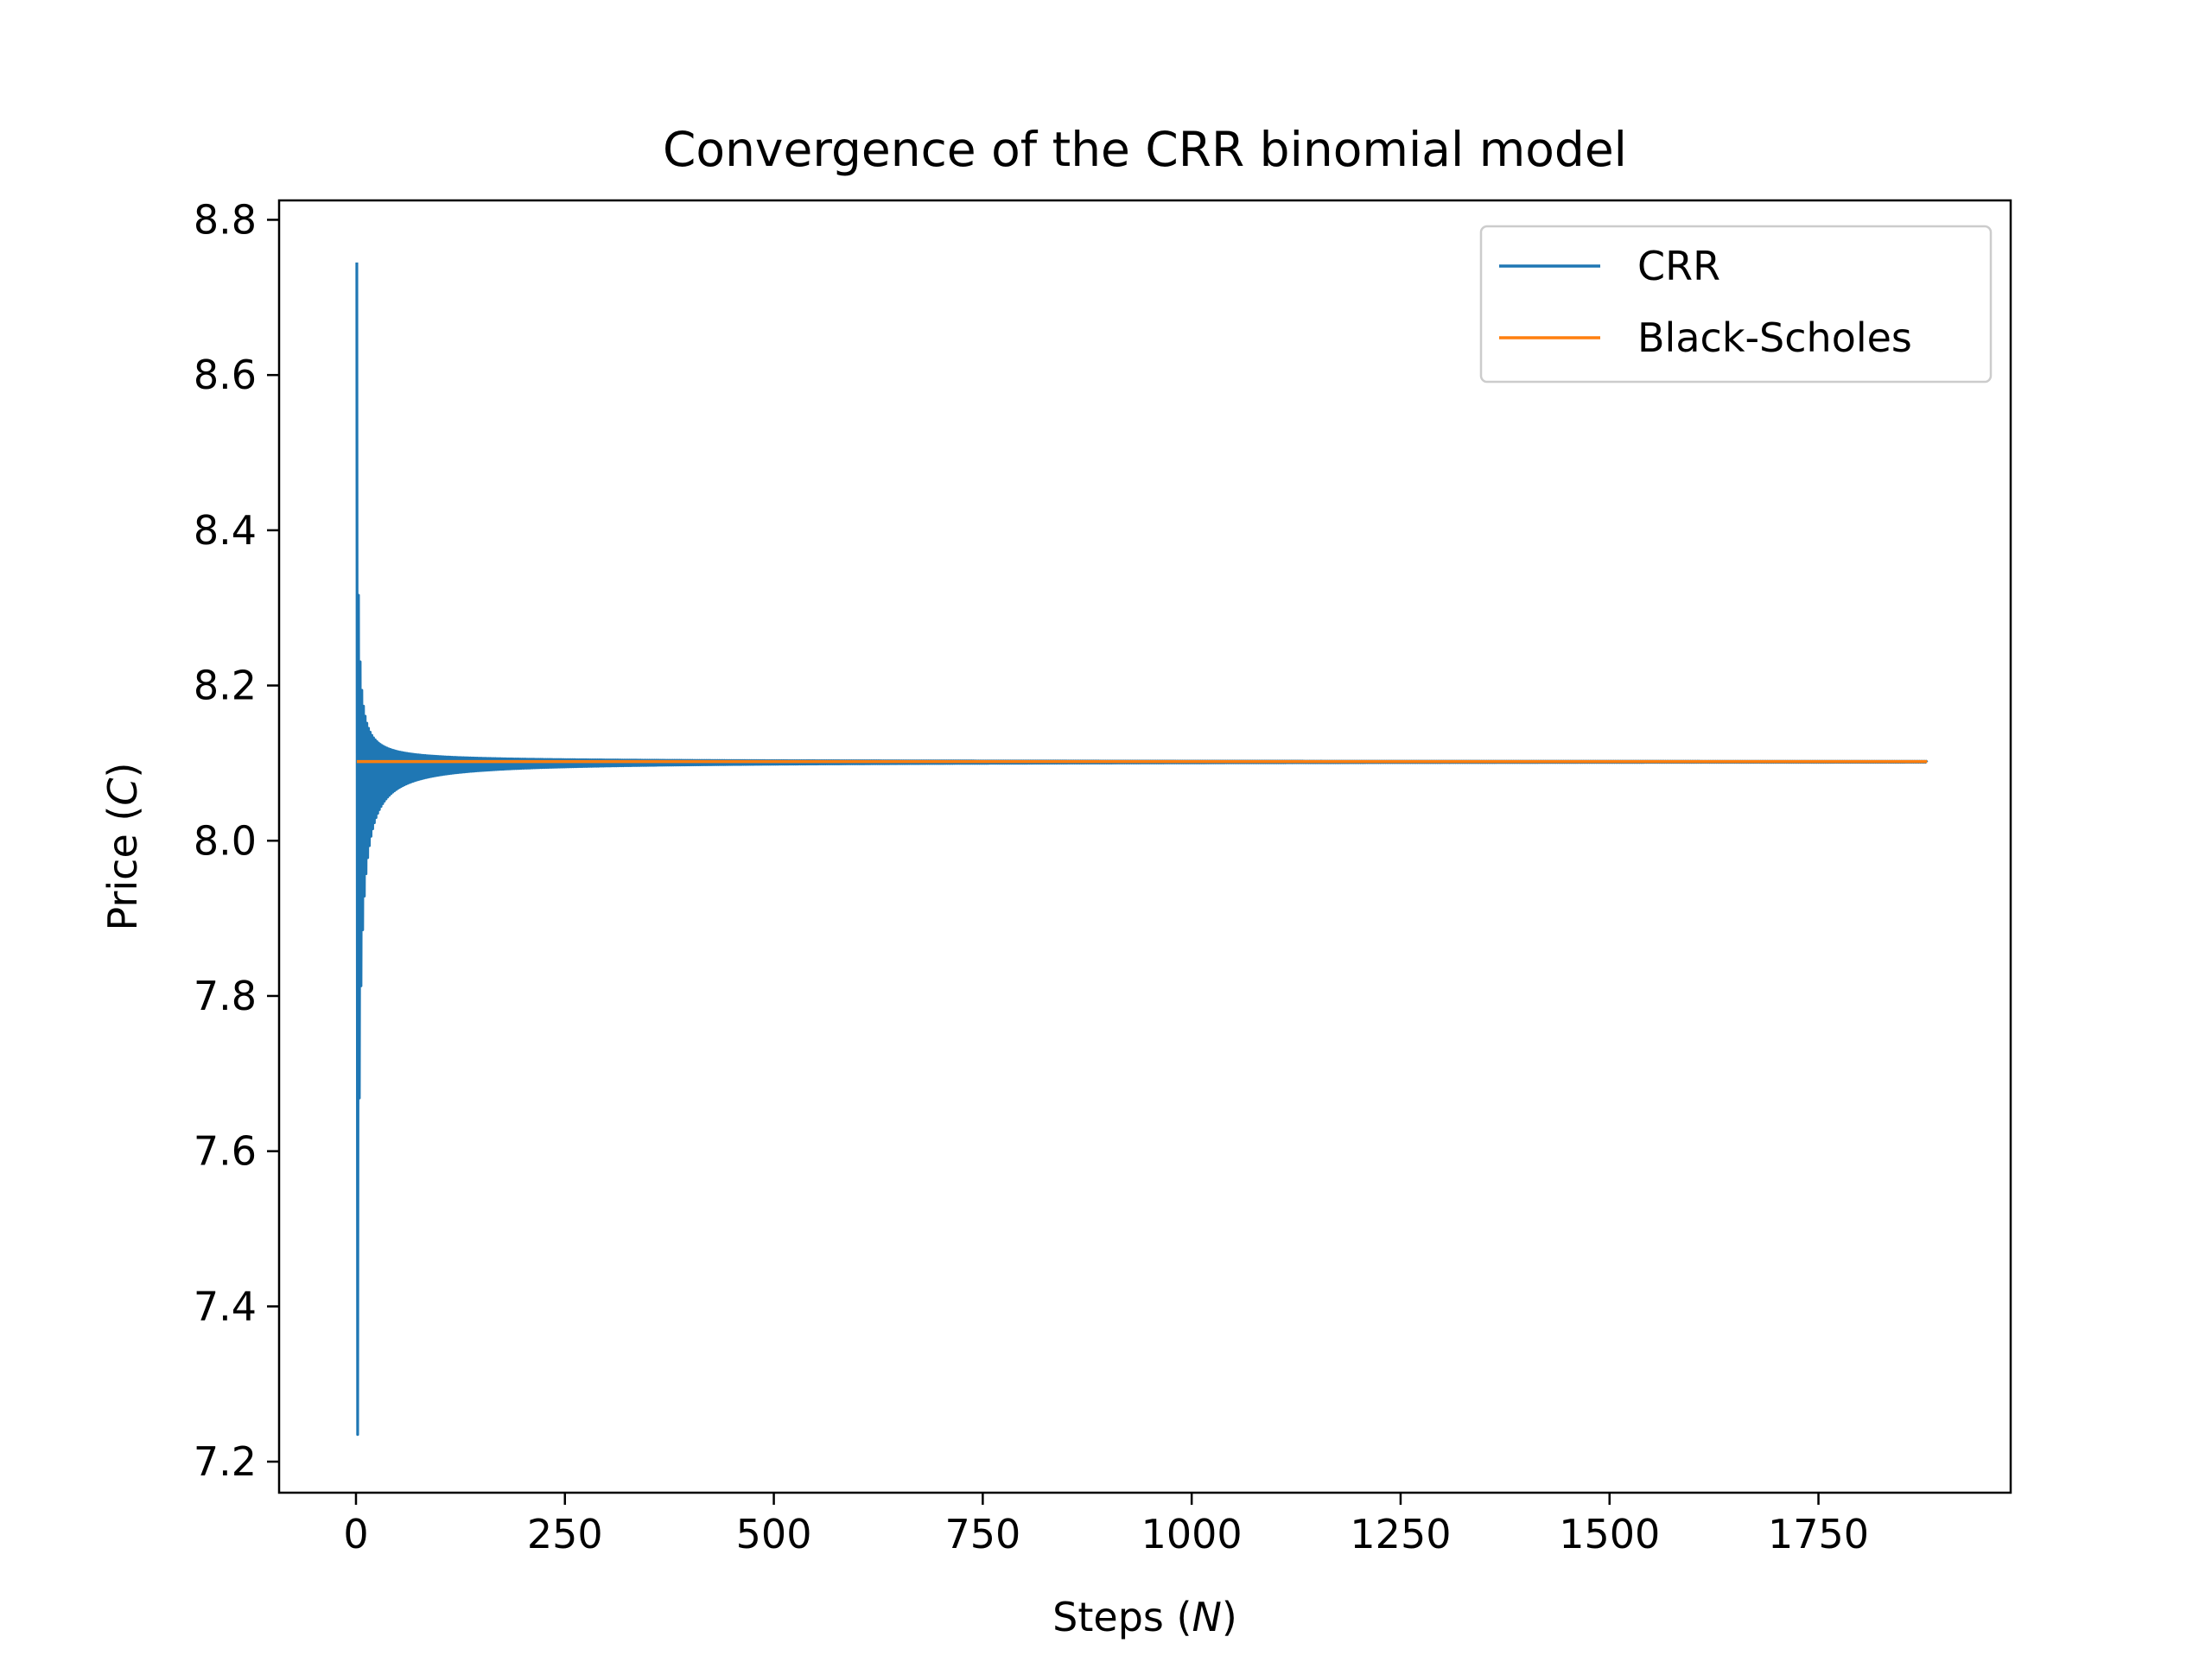  What do you see at coordinates (1774, 337) in the screenshot?
I see `legend-label: Black-Scholes` at bounding box center [1774, 337].